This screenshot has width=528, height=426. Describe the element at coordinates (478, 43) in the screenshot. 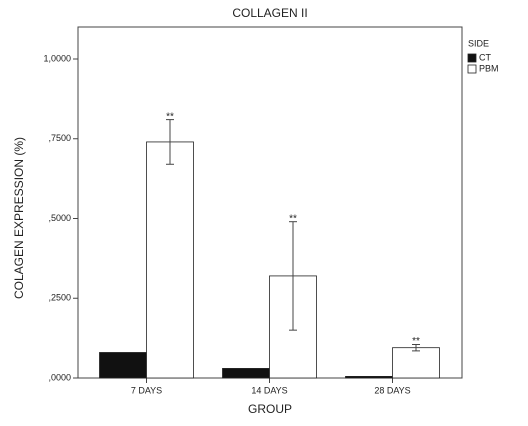

I see `legend-title: SIDE` at that location.